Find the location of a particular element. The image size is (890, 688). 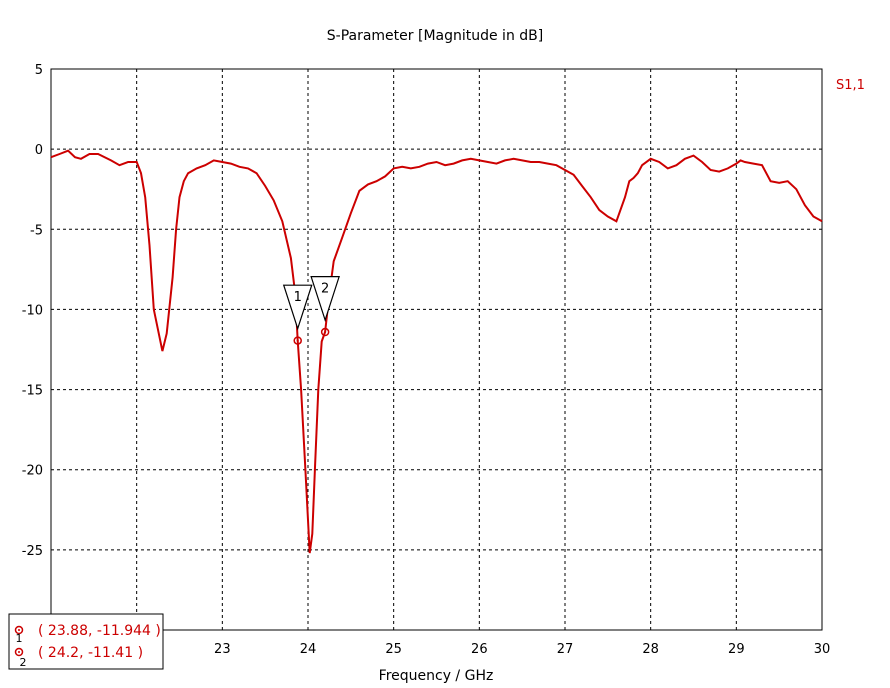

y-tick-label: 0 is located at coordinates (39, 150).